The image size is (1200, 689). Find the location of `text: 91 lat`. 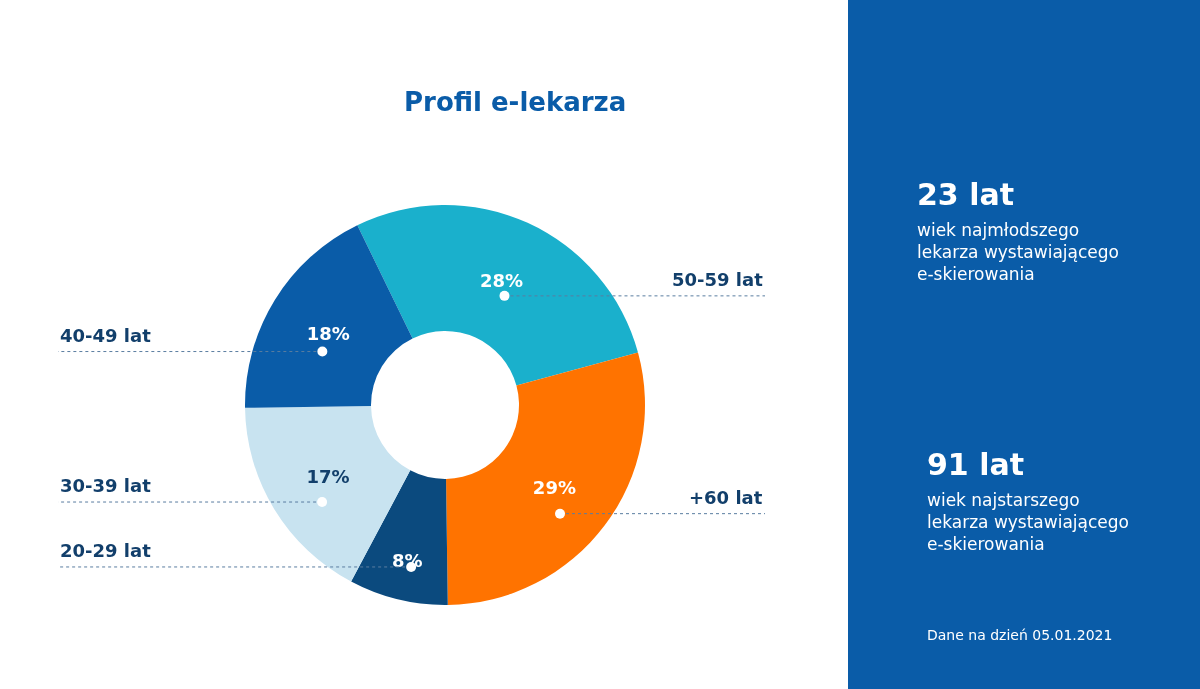

text: 91 lat is located at coordinates (976, 464).